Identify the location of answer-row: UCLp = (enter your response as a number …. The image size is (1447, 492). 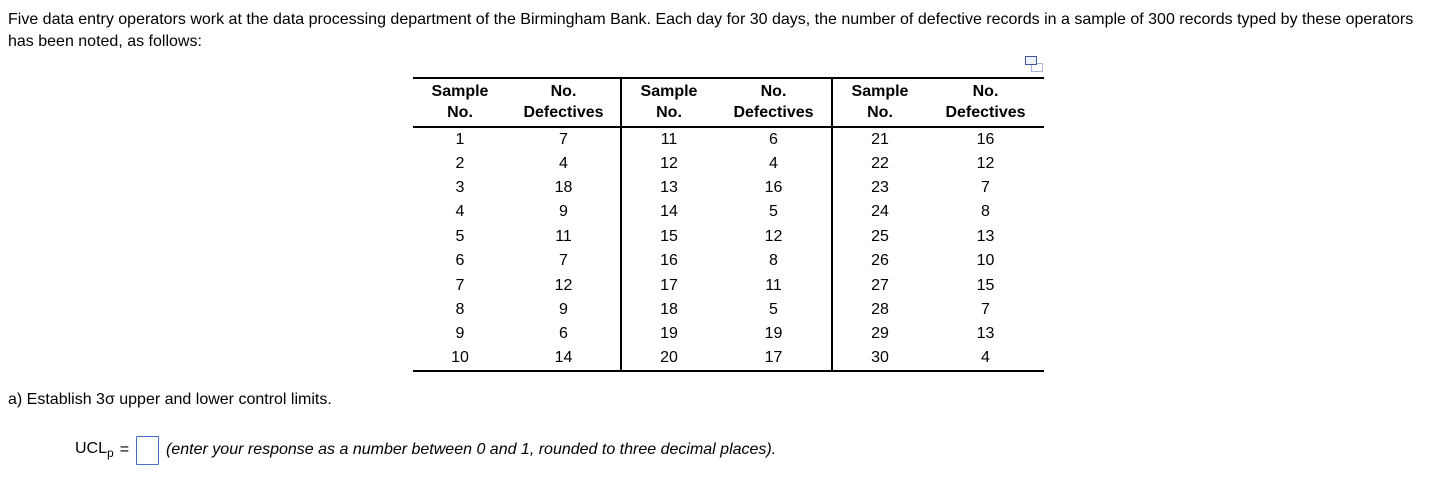
(425, 450).